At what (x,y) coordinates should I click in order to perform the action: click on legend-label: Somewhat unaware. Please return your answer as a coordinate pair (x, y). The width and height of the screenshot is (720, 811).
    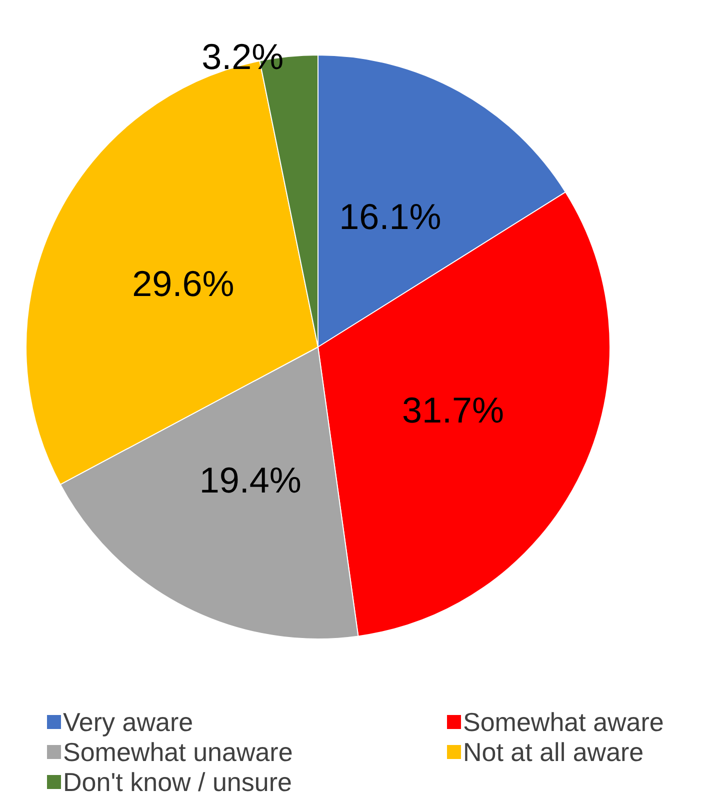
    Looking at the image, I should click on (178, 752).